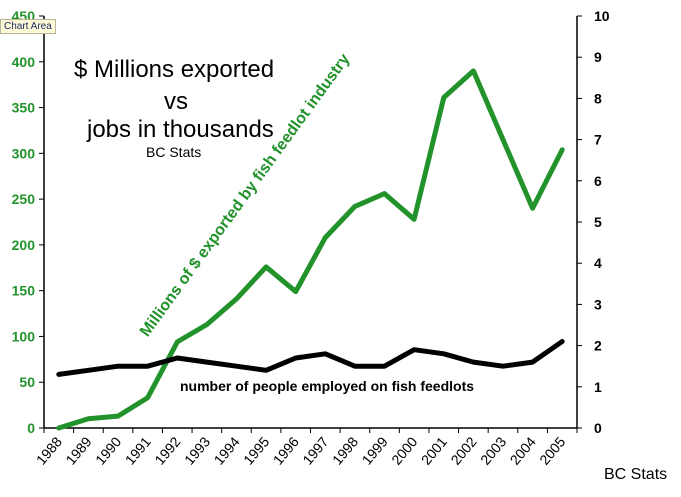 The height and width of the screenshot is (497, 681). I want to click on x-tick-label: 1991, so click(138, 450).